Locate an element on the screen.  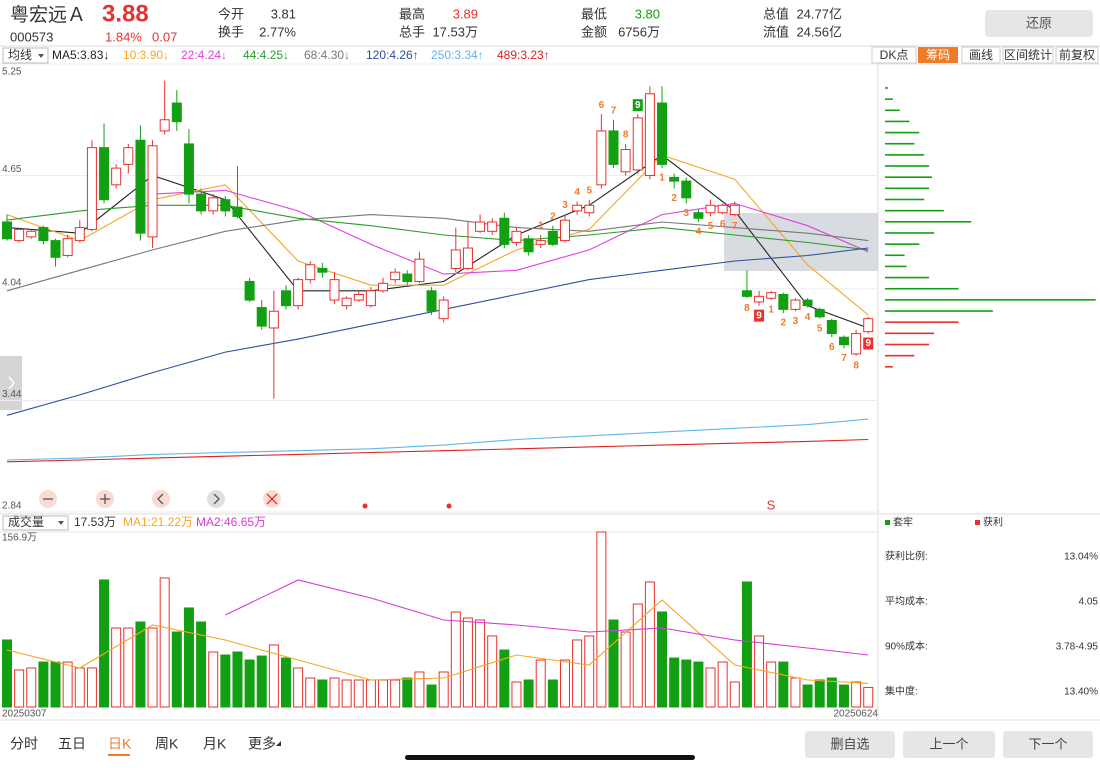
tool-label: 区间统计 is located at coordinates (1028, 55).